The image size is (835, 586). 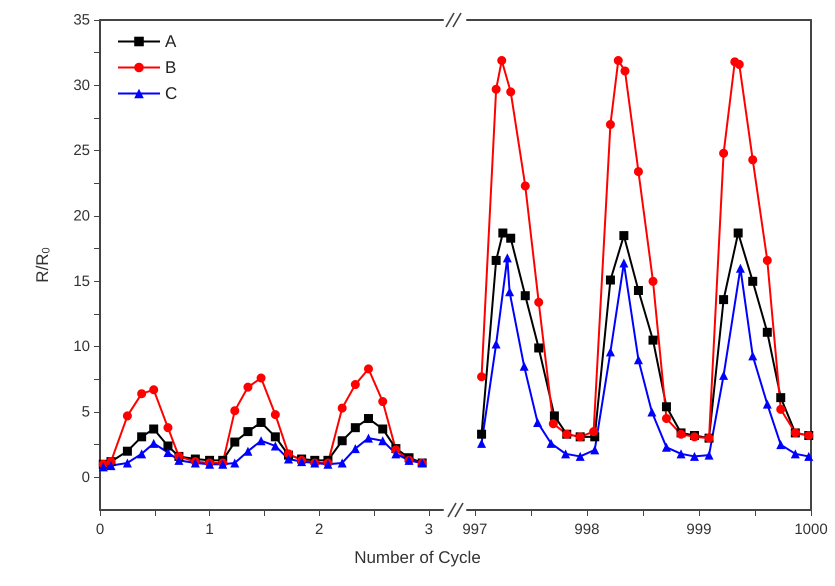 What do you see at coordinates (86, 477) in the screenshot?
I see `y-tick-label: 0` at bounding box center [86, 477].